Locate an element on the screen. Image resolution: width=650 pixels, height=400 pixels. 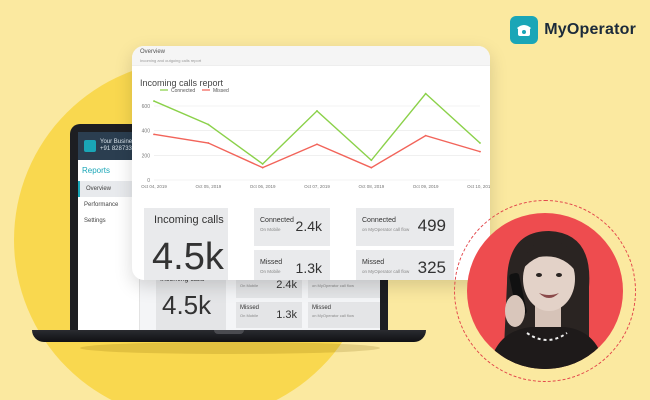
y-tick-label: 400 is located at coordinates (146, 132).